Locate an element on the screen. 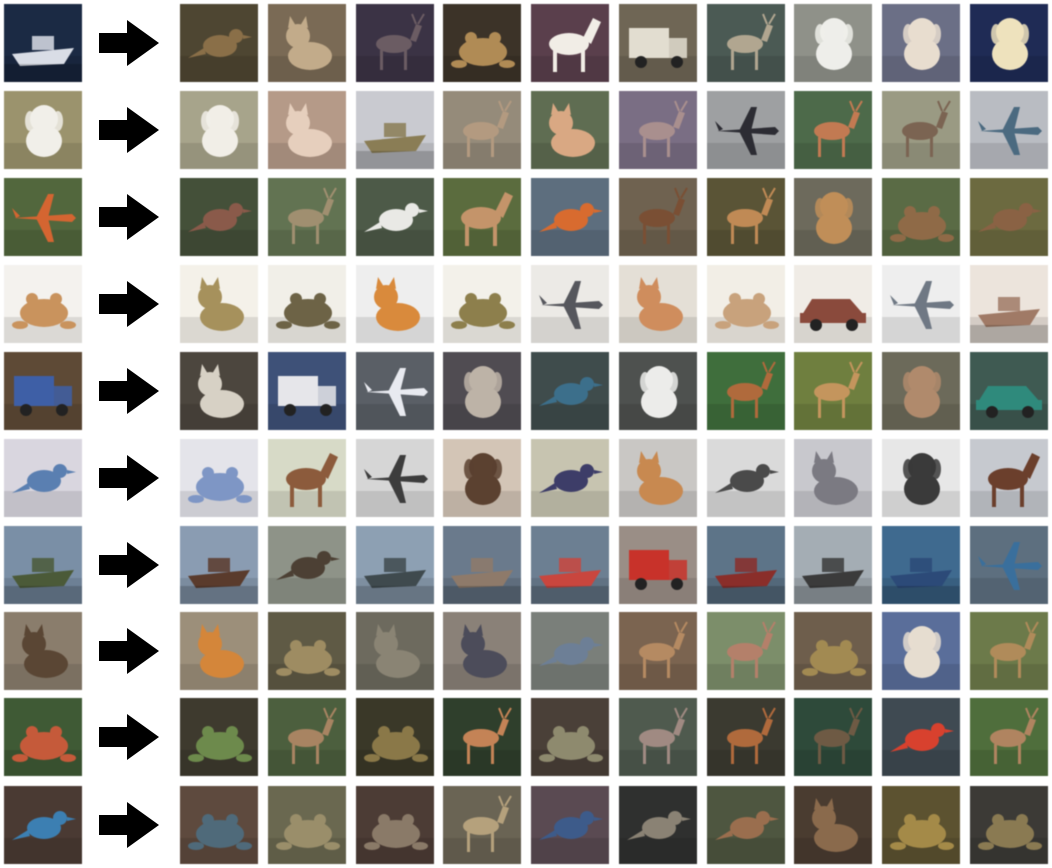 The image size is (1052, 868). horse-photo is located at coordinates (570, 43).